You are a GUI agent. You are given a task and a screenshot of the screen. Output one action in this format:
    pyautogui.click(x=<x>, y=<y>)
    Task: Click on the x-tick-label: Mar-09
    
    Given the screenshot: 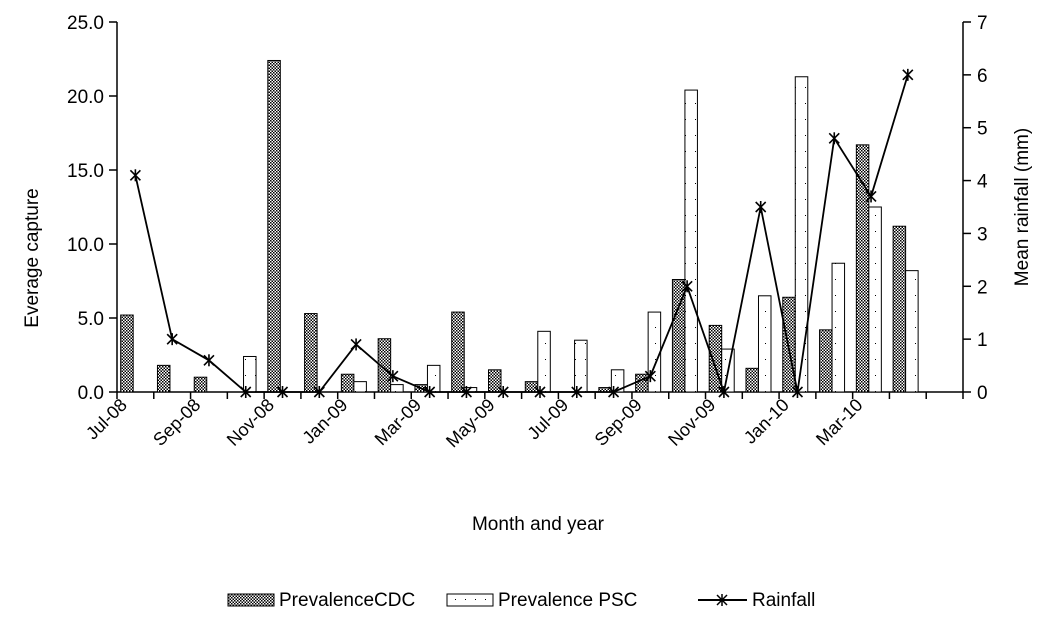 What is the action you would take?
    pyautogui.click(x=398, y=422)
    